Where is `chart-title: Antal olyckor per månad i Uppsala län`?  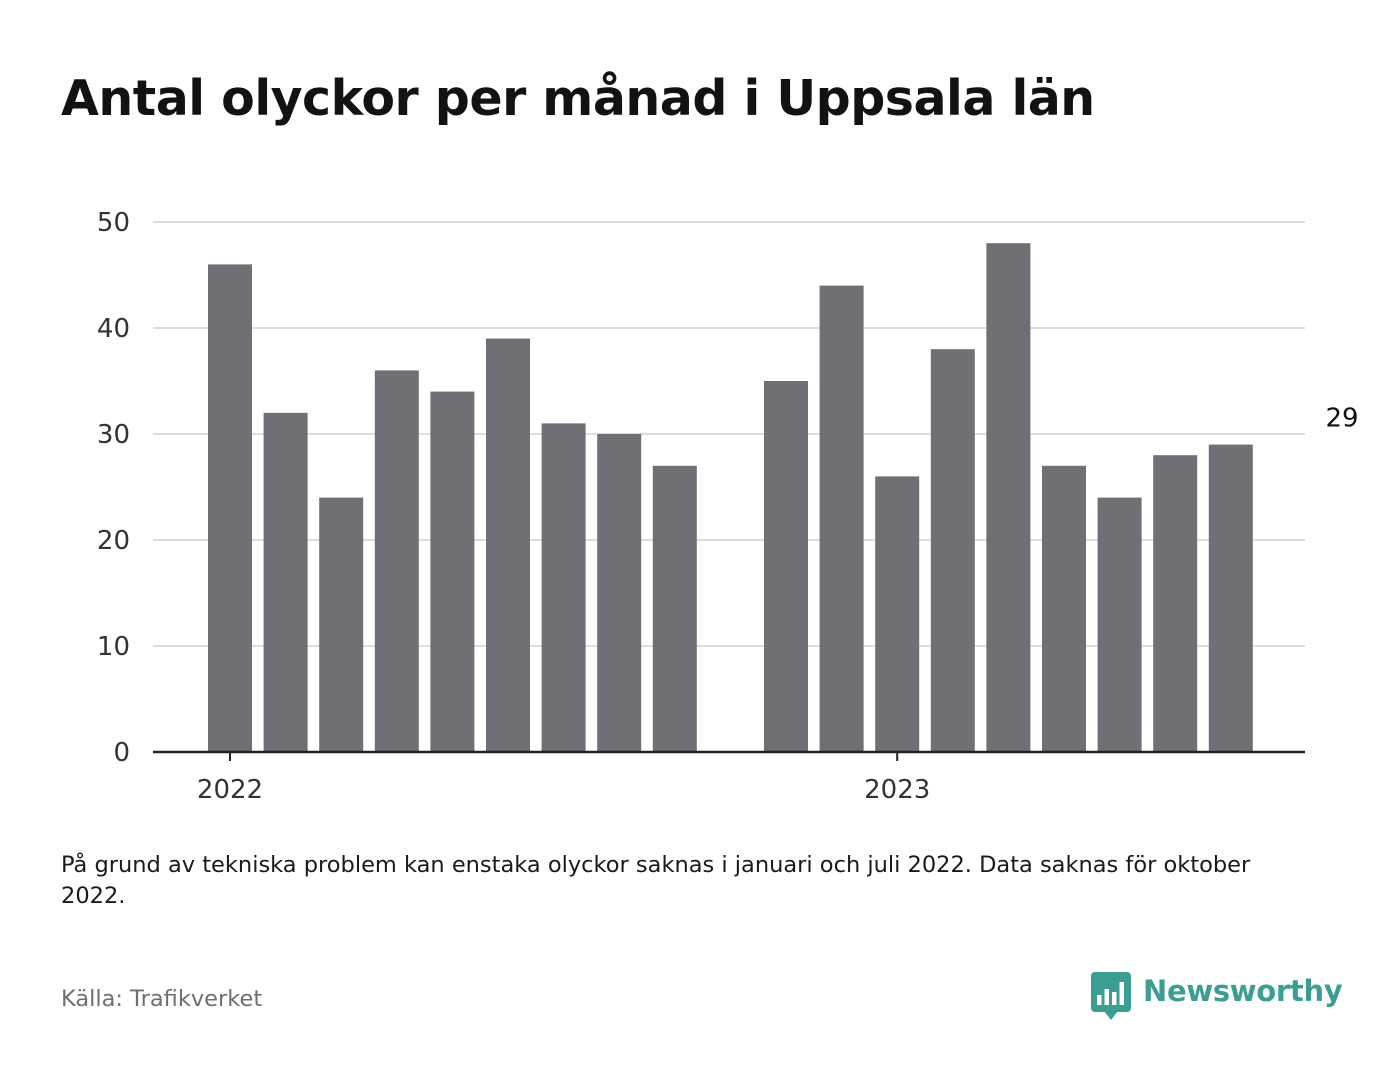
chart-title: Antal olyckor per månad i Uppsala län is located at coordinates (578, 98).